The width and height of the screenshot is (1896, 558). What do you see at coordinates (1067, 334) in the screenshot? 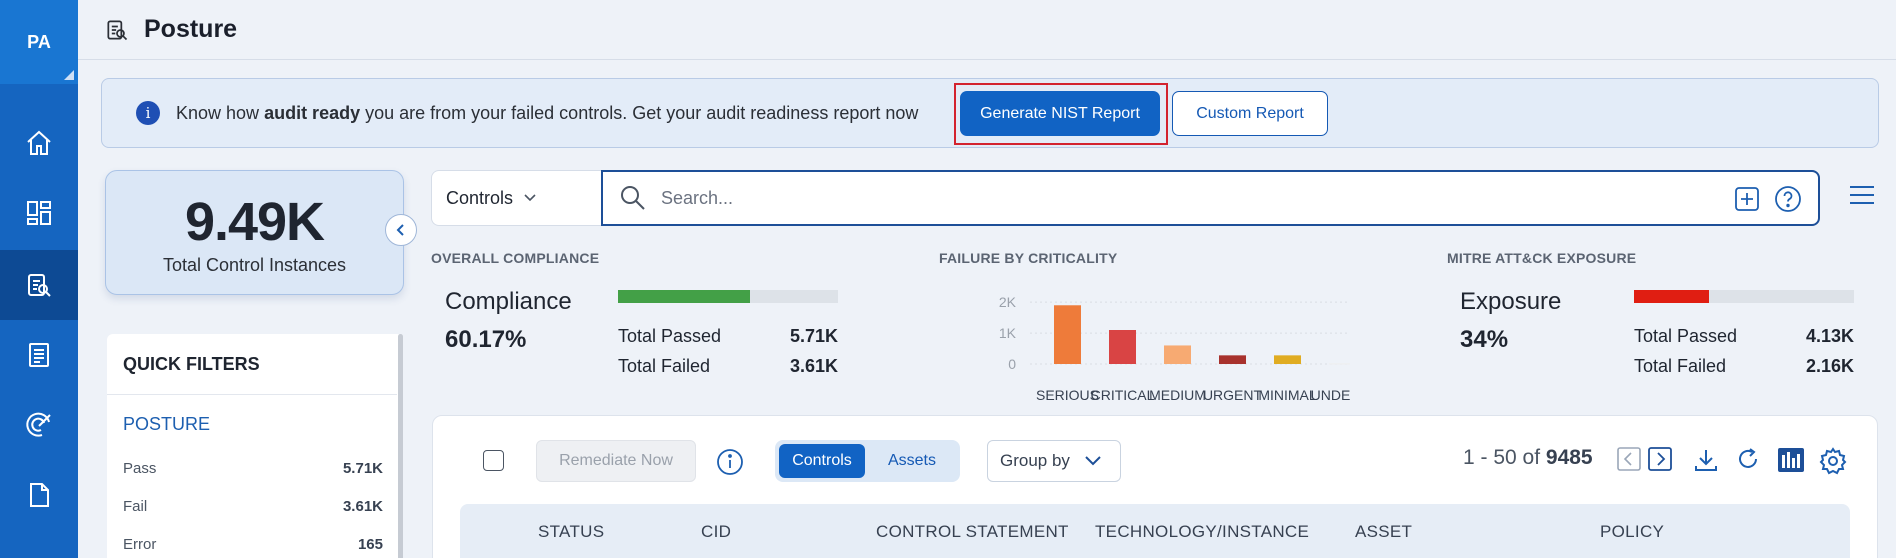
I see `bar-serious` at bounding box center [1067, 334].